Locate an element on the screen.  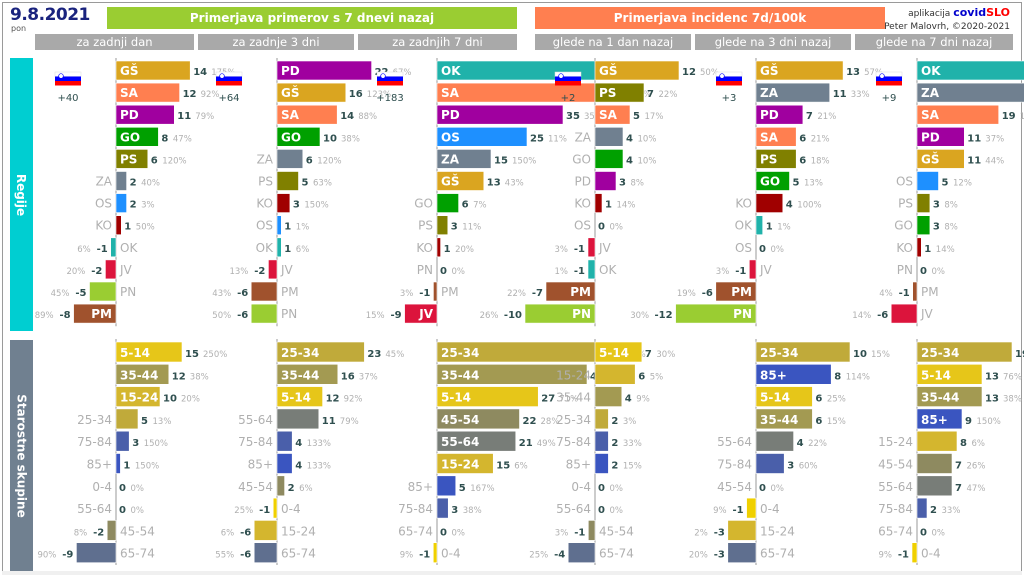
bar-percent-label: 13% is located at coordinates (238, 272).